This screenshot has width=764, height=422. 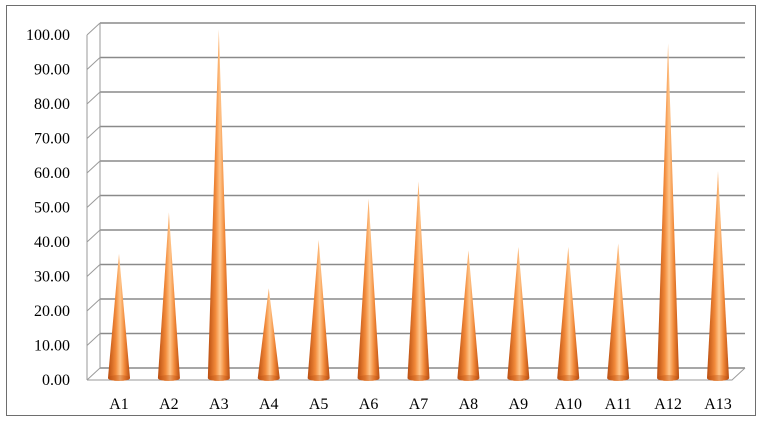 What do you see at coordinates (52, 208) in the screenshot?
I see `y-tick-label: 50.00` at bounding box center [52, 208].